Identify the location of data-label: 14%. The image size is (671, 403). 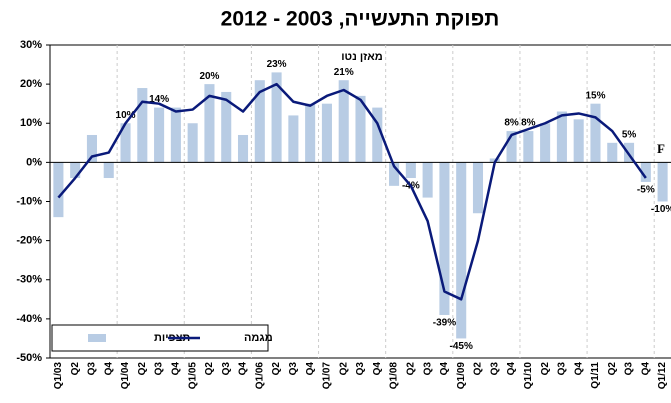
(159, 99).